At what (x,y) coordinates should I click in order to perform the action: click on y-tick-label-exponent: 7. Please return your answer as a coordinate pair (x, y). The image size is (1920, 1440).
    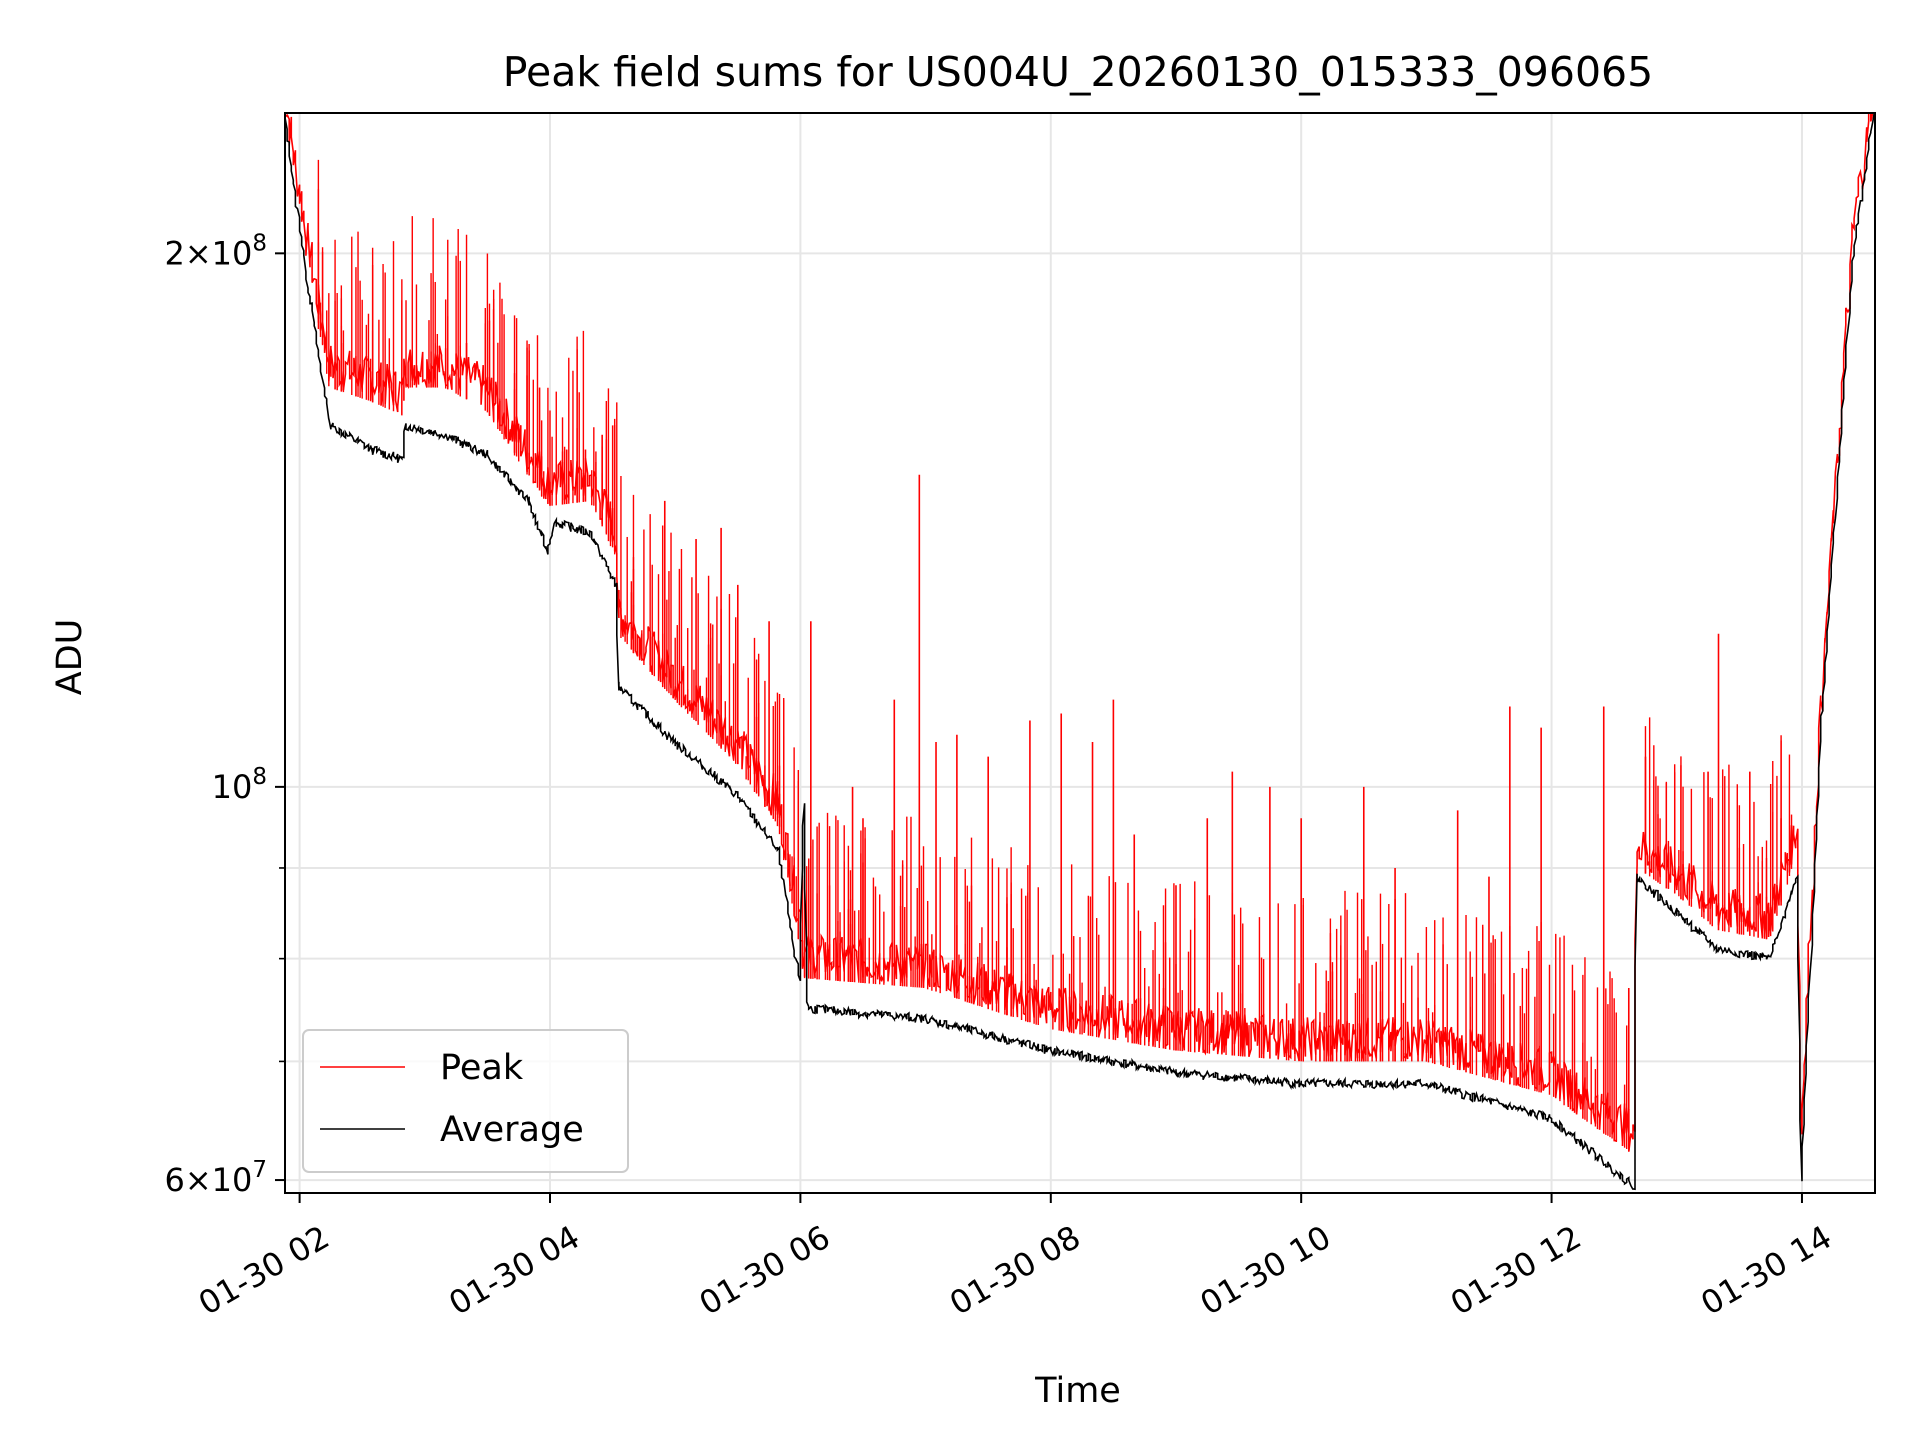
    Looking at the image, I should click on (259, 1170).